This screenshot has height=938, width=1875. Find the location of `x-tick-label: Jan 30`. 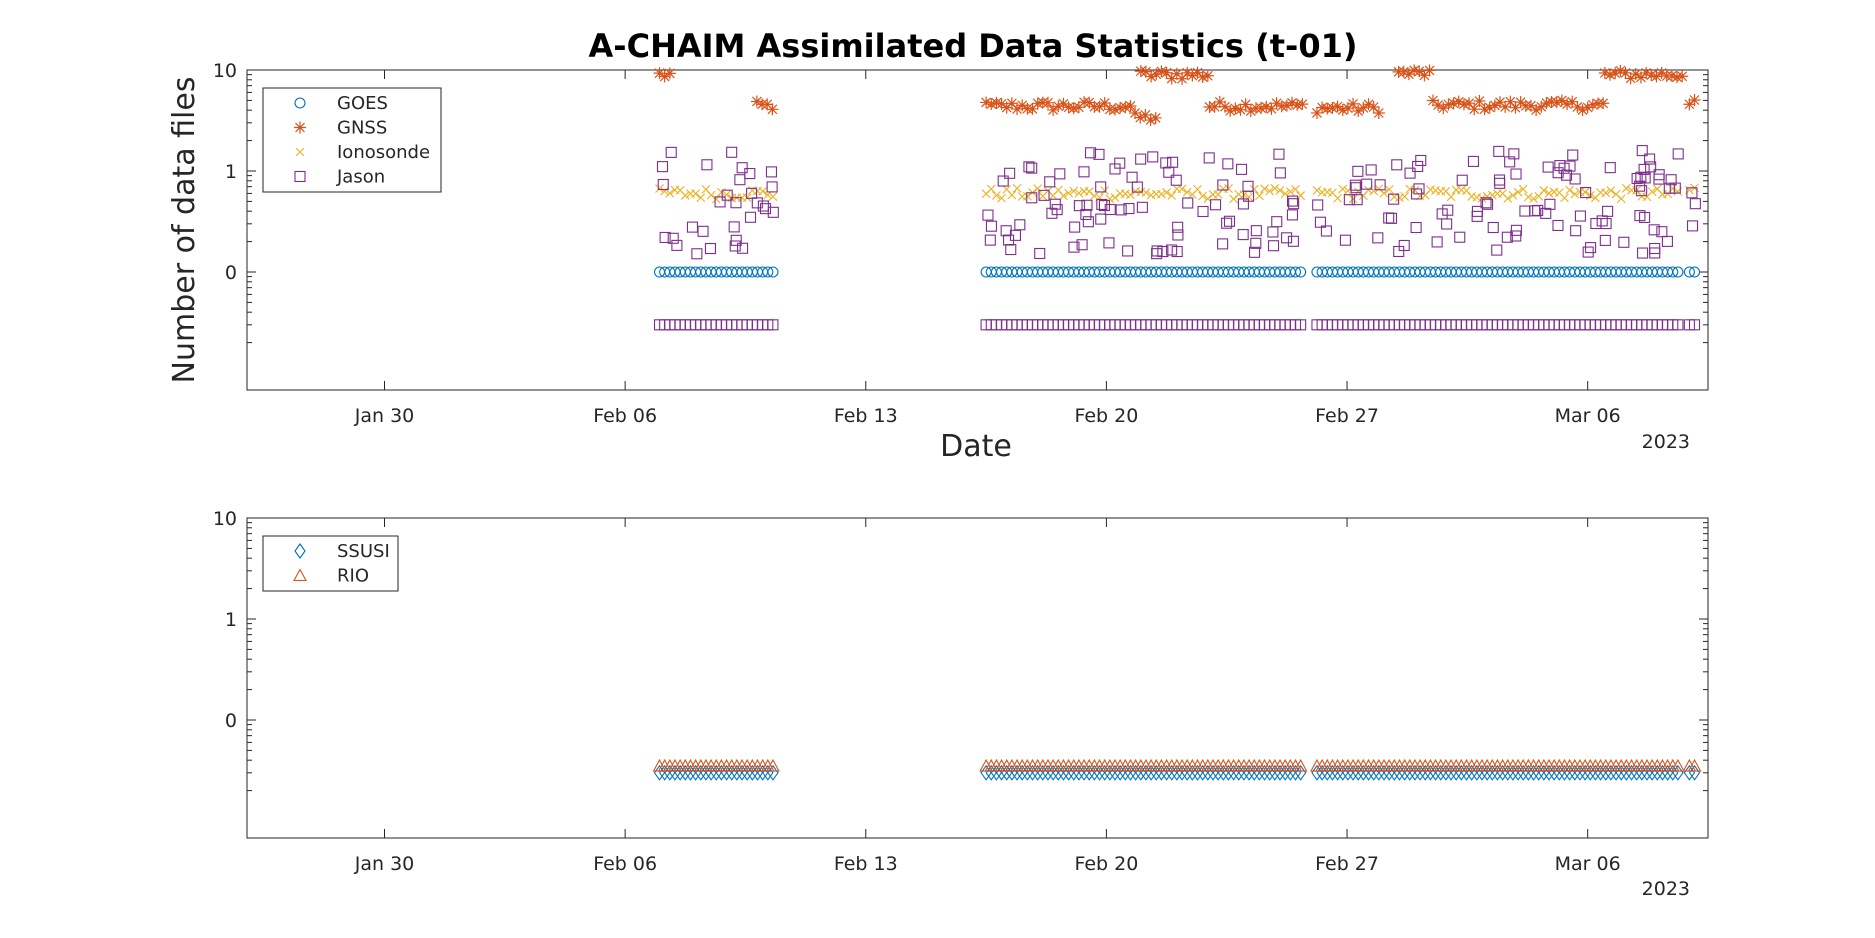

x-tick-label: Jan 30 is located at coordinates (384, 864).